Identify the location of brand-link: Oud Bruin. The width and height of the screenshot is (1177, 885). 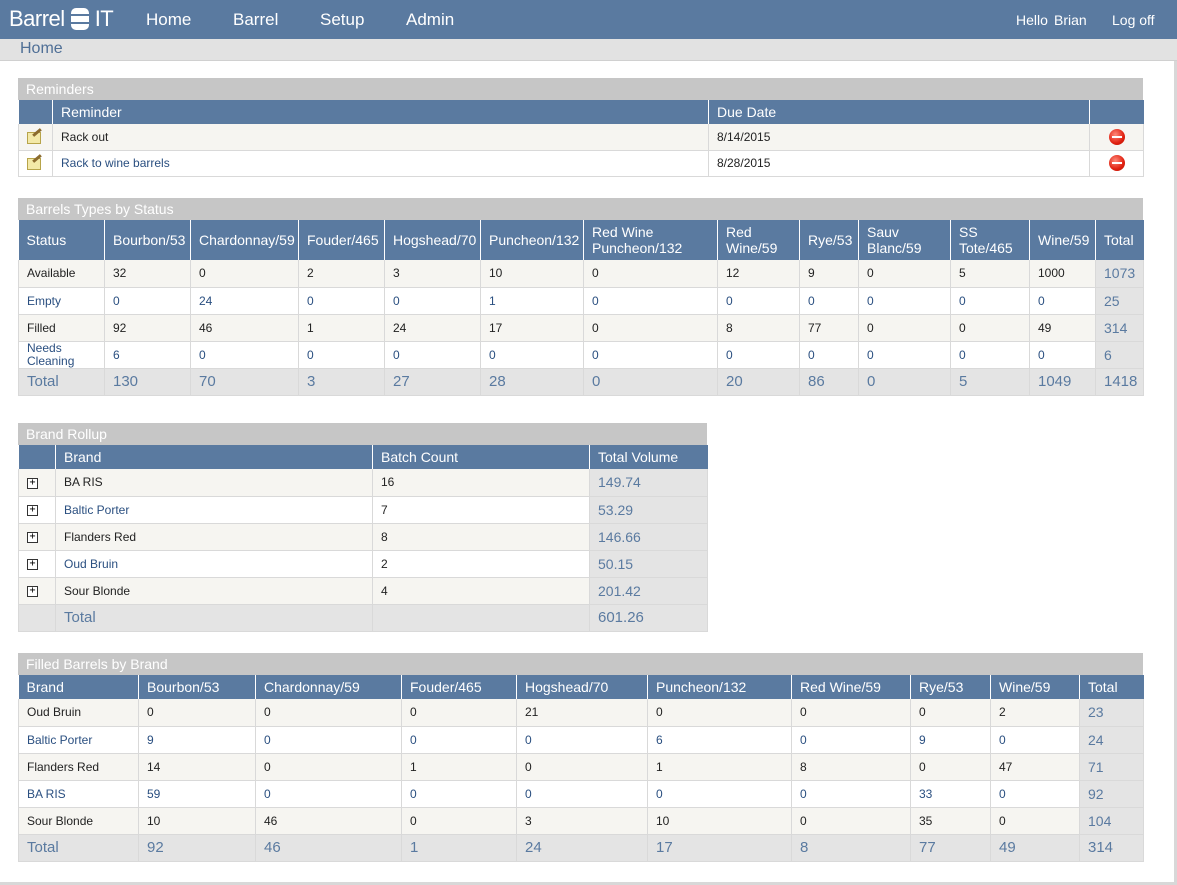
(214, 564).